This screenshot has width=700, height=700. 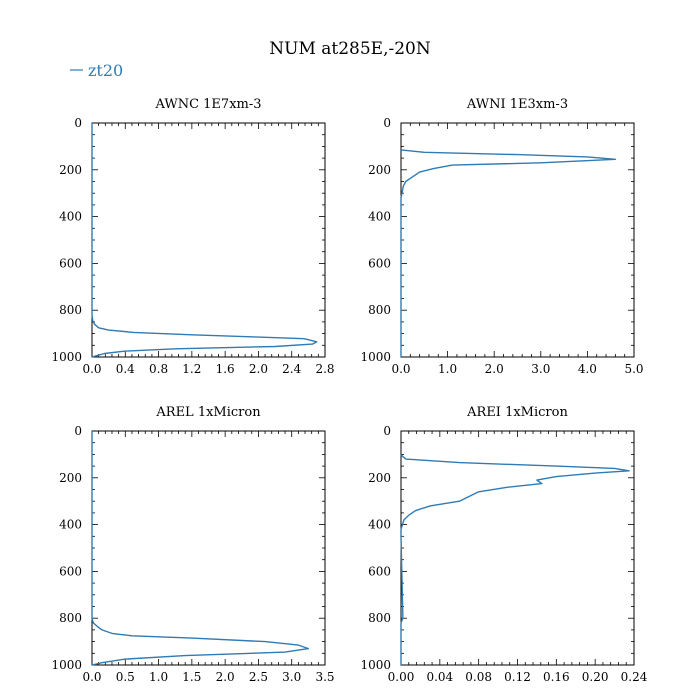 What do you see at coordinates (158, 369) in the screenshot?
I see `x-tick-label: 0.8` at bounding box center [158, 369].